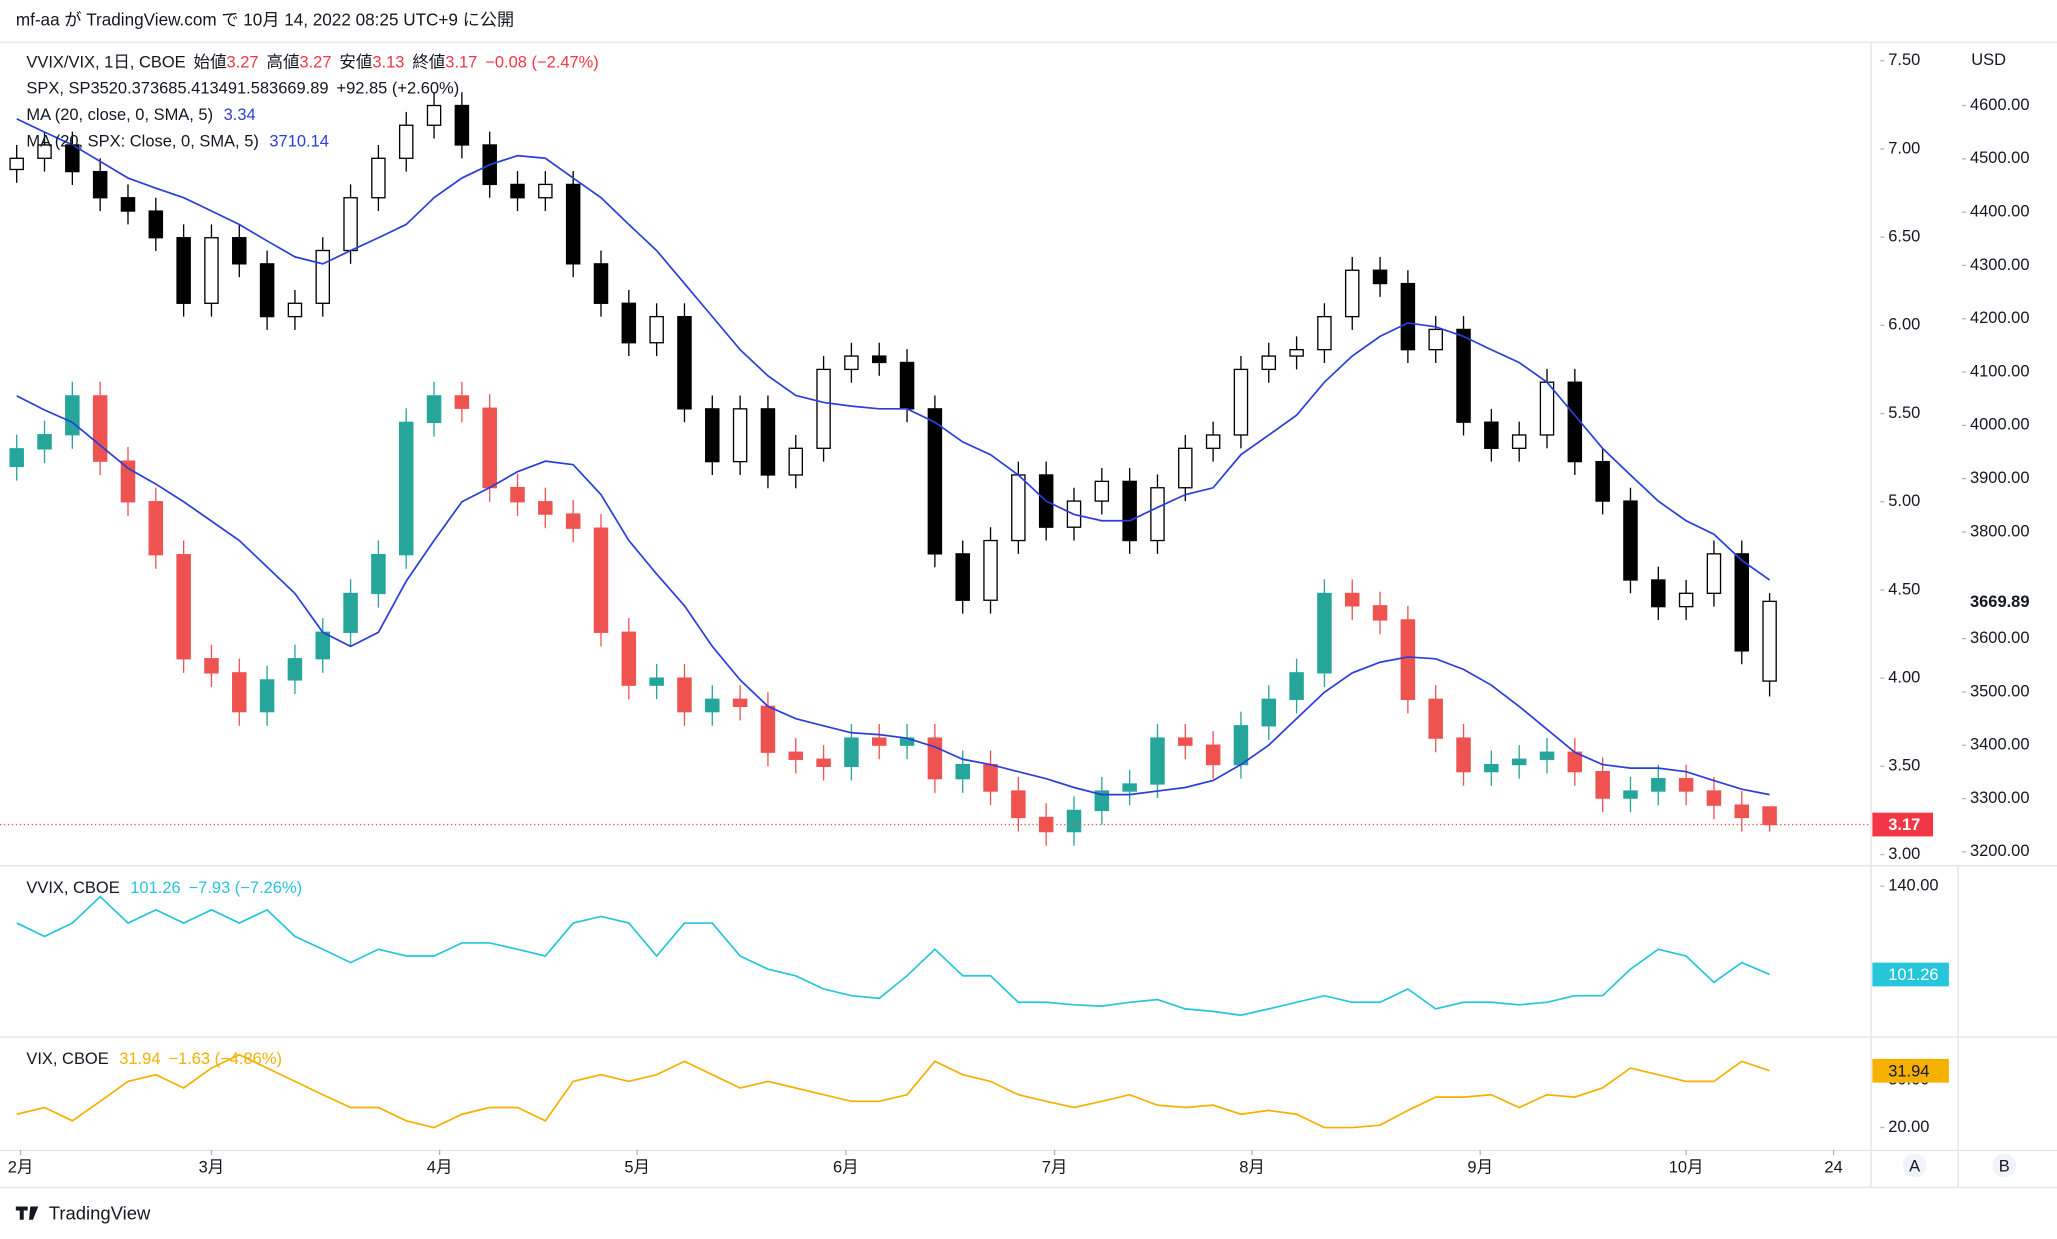 This screenshot has height=1239, width=2057. I want to click on x-tick-label: 3月, so click(212, 1168).